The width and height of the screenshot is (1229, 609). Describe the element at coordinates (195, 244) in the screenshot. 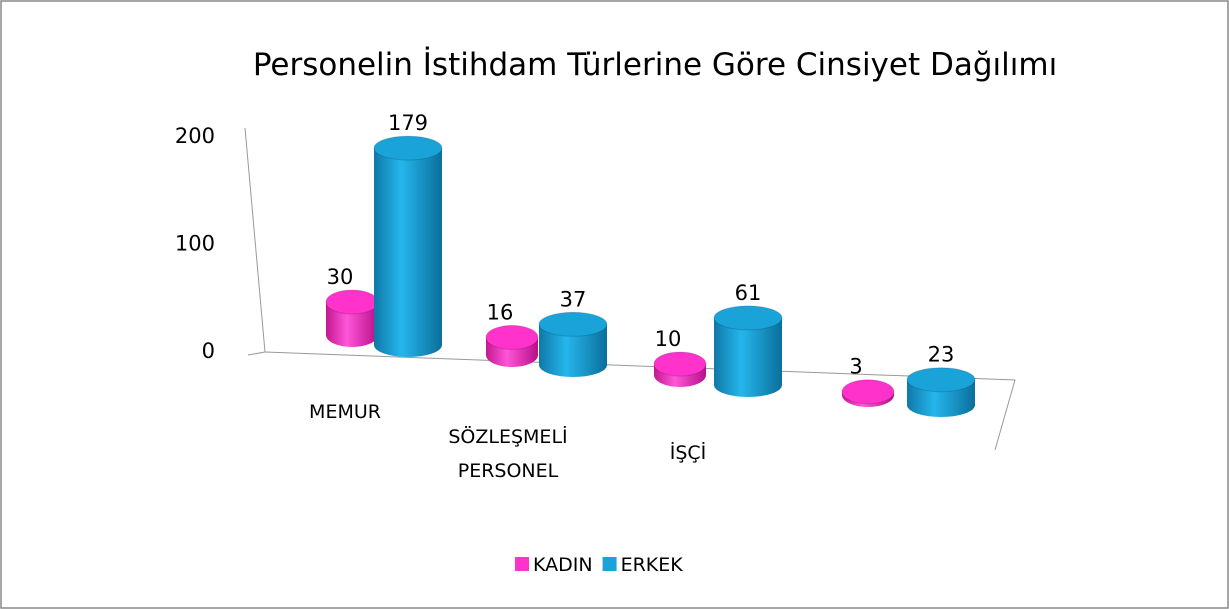

I see `y-tick-label: 100` at that location.